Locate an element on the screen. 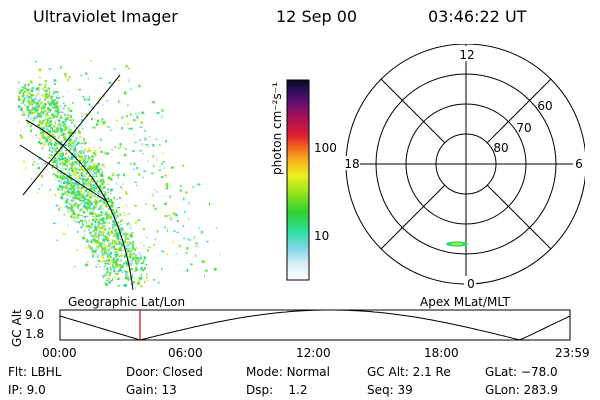 The width and height of the screenshot is (600, 400). status-seq: Seq: 39 is located at coordinates (390, 390).